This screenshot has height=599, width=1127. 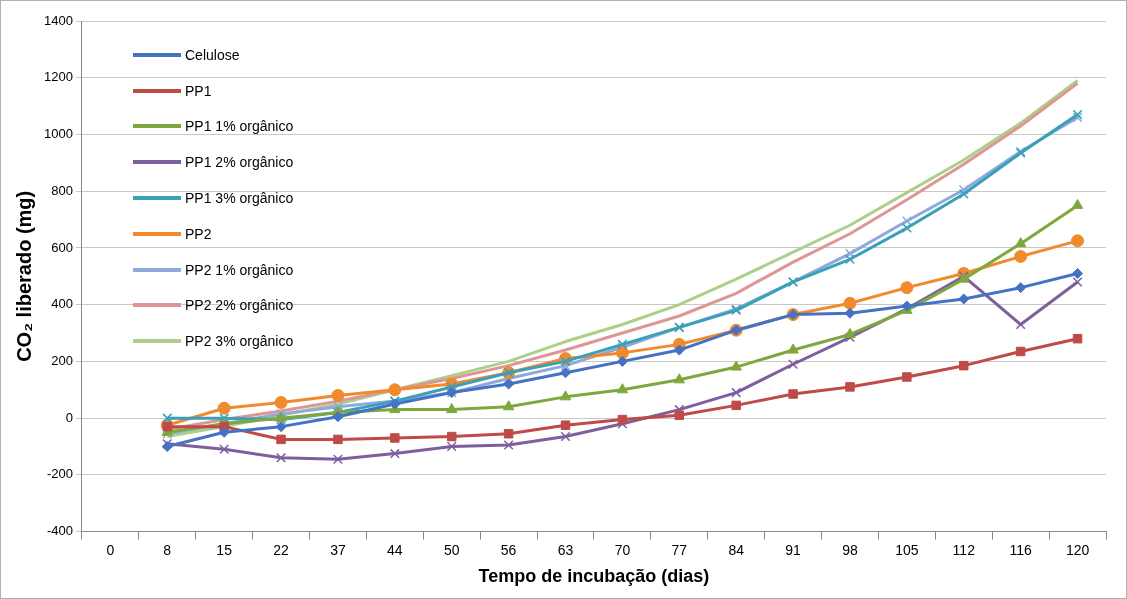 What do you see at coordinates (62, 247) in the screenshot?
I see `y-tick-label: 600` at bounding box center [62, 247].